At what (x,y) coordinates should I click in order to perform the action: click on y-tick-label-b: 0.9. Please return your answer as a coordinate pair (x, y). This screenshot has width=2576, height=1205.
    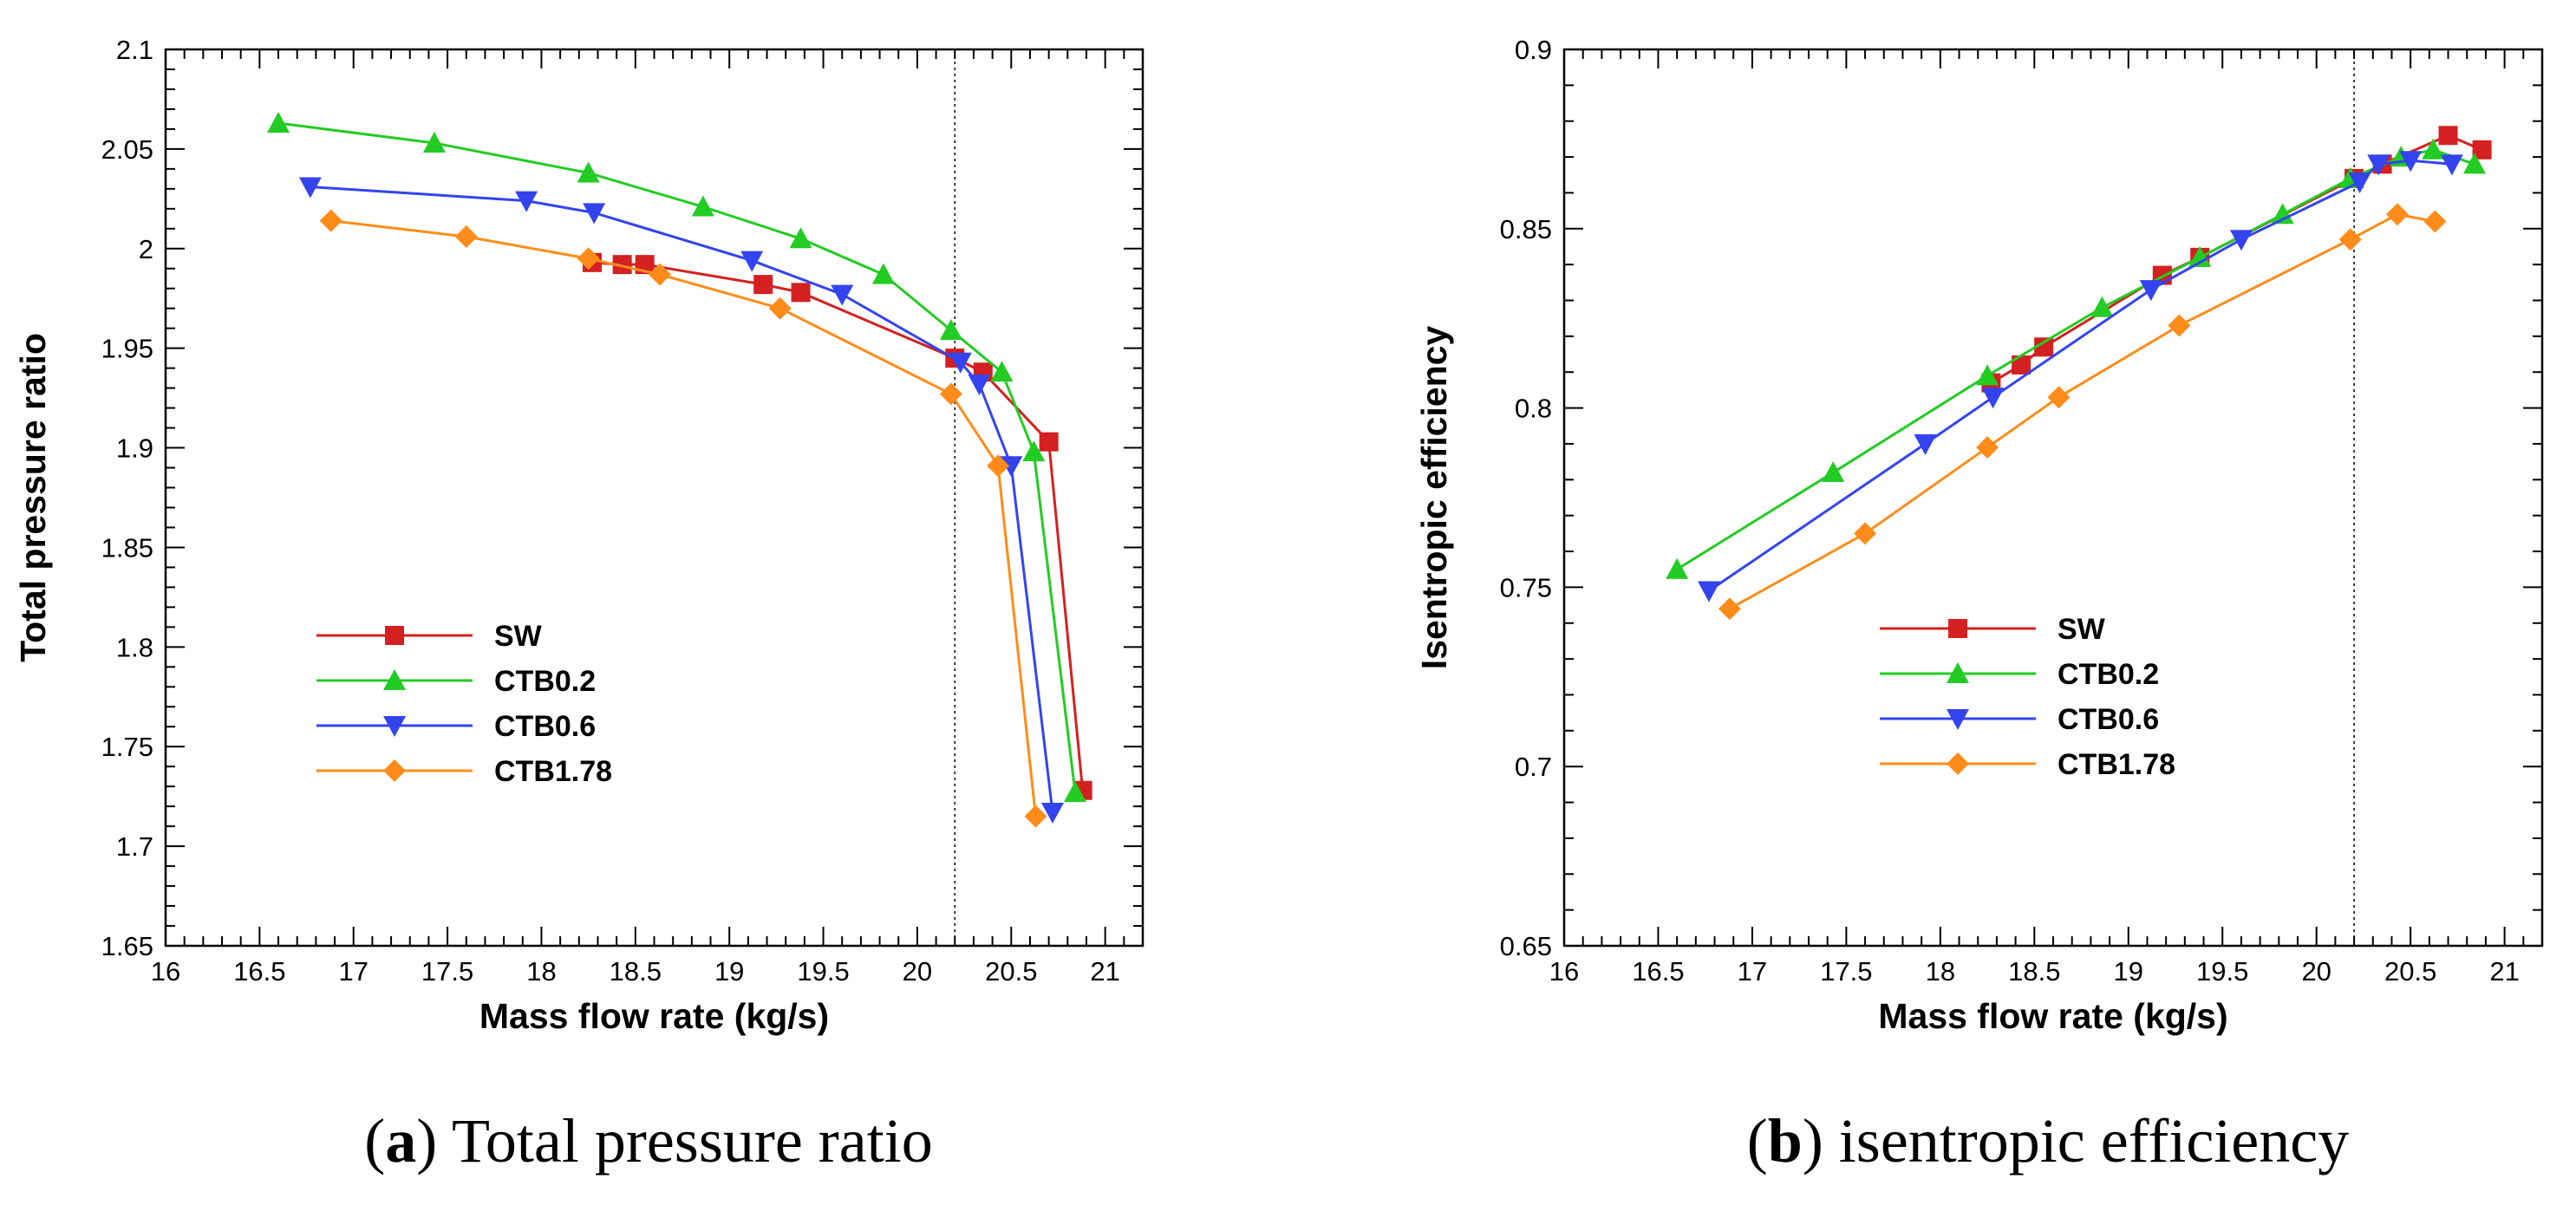
    Looking at the image, I should click on (1534, 50).